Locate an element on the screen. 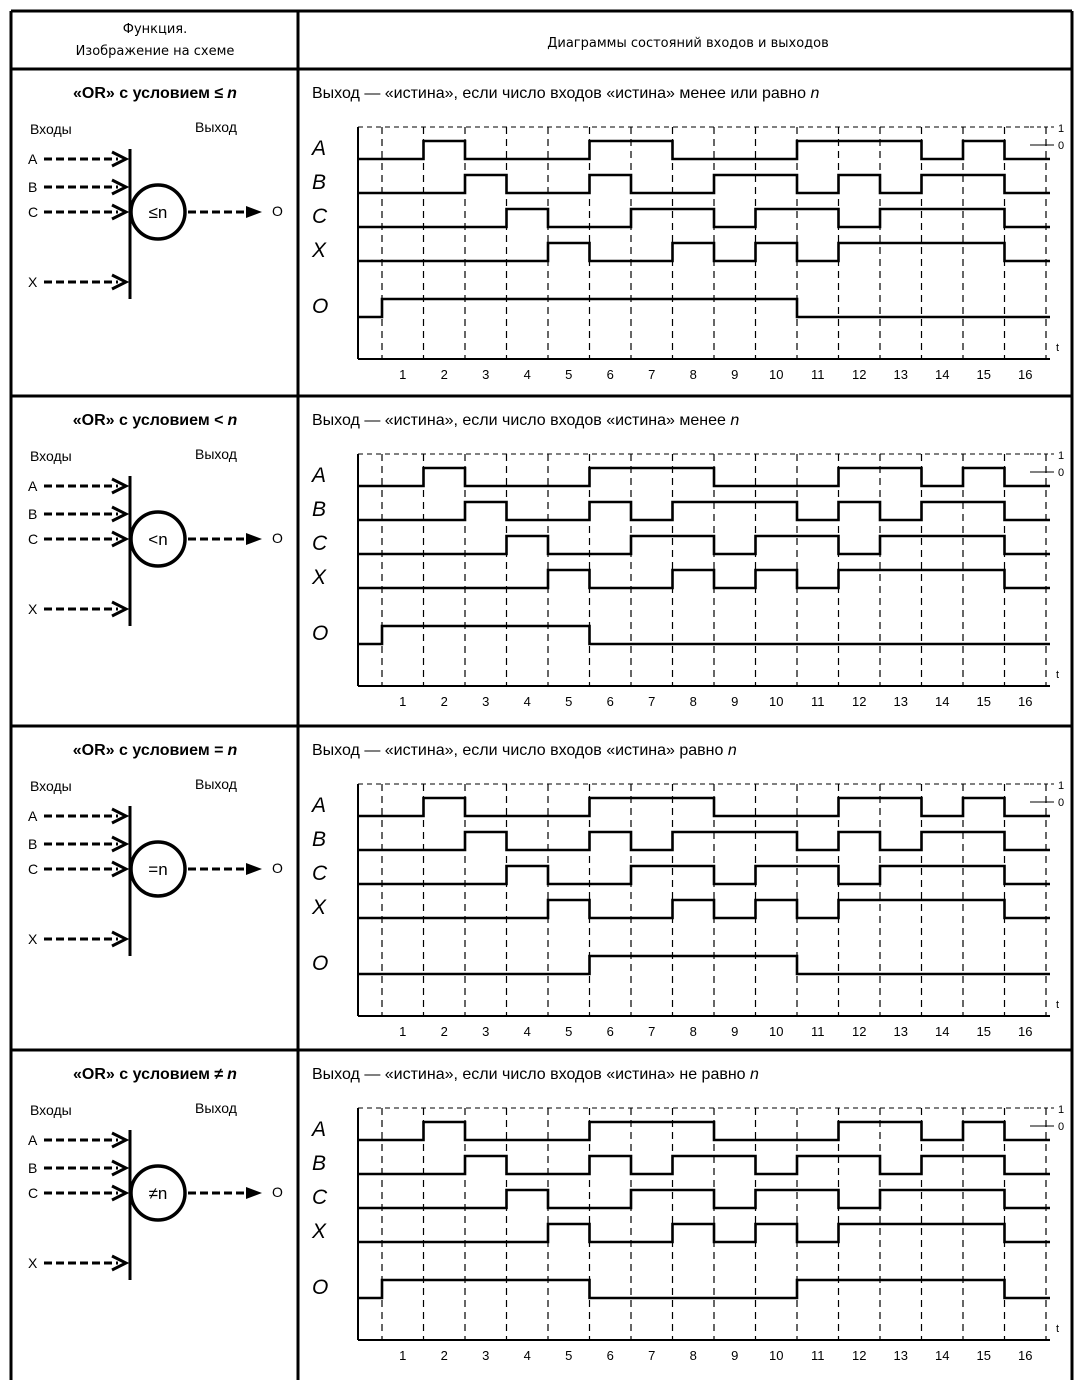 Image resolution: width=1076 pixels, height=1380 pixels. row-title: «OR» с условием ≠ n is located at coordinates (155, 1074).